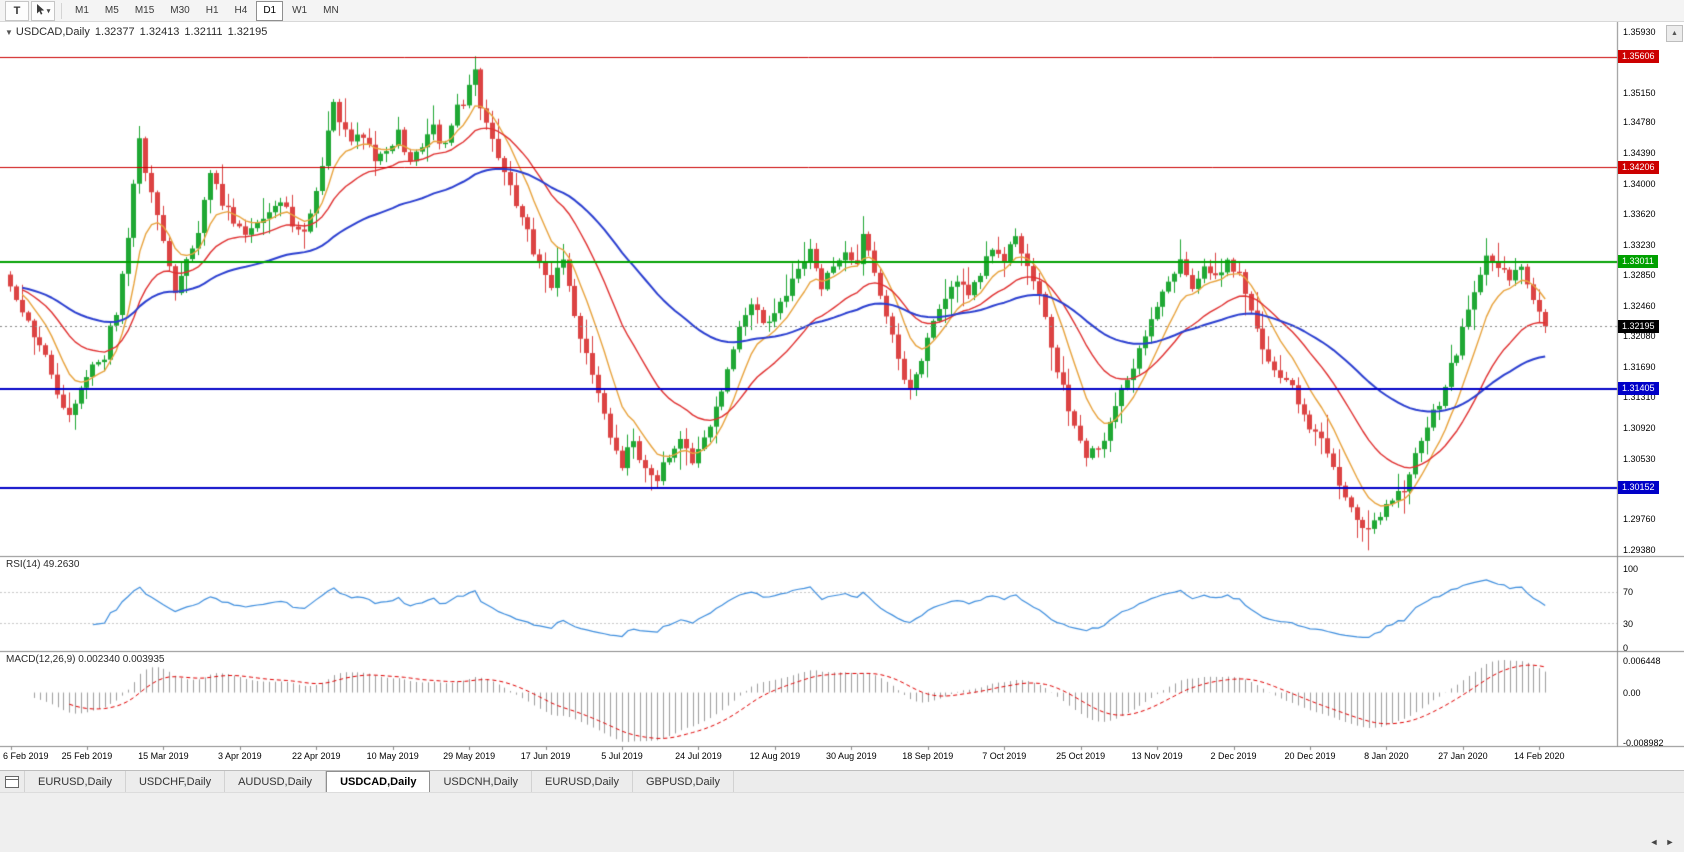  Describe the element at coordinates (1643, 742) in the screenshot. I see `macd-scale-label: -0.008982` at that location.